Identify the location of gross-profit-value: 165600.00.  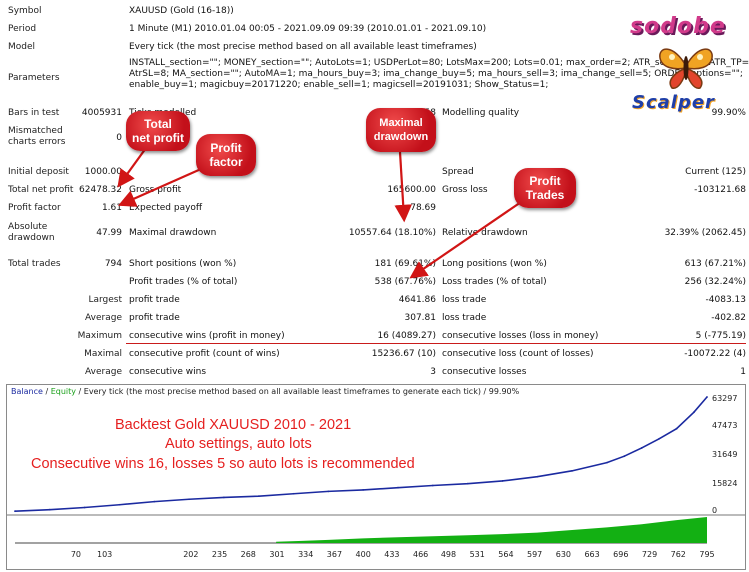
(411, 190).